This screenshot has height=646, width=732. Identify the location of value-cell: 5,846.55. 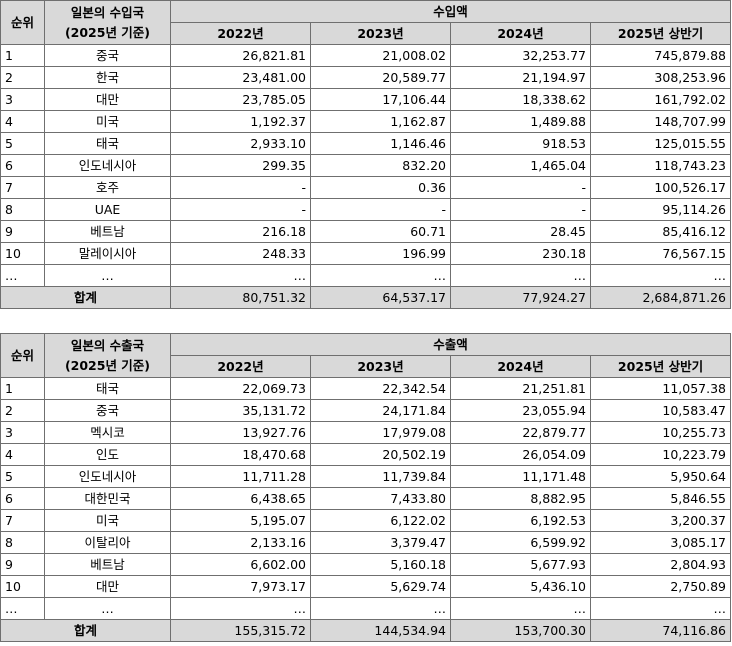
(660, 498).